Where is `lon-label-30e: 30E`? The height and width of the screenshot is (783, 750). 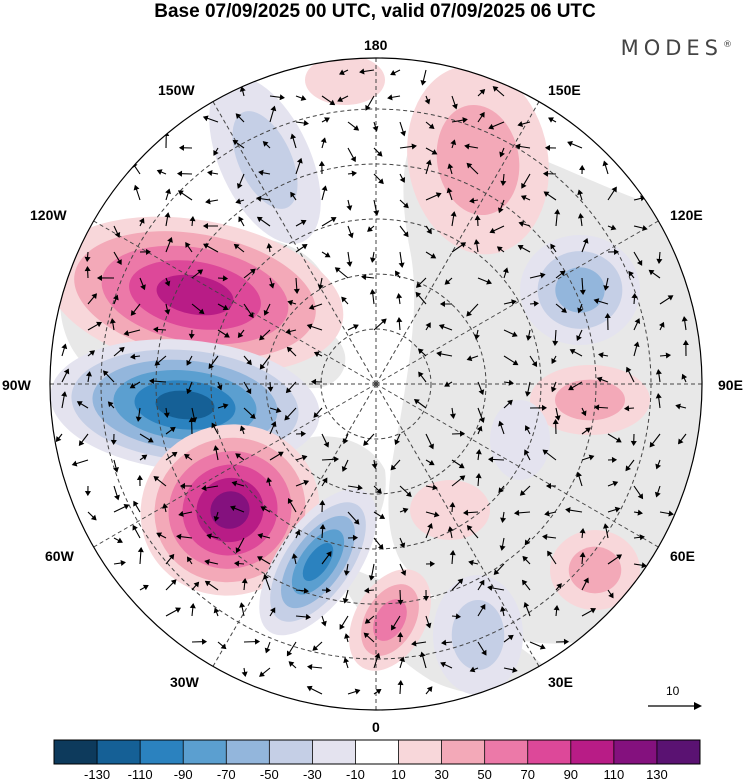 lon-label-30e: 30E is located at coordinates (560, 682).